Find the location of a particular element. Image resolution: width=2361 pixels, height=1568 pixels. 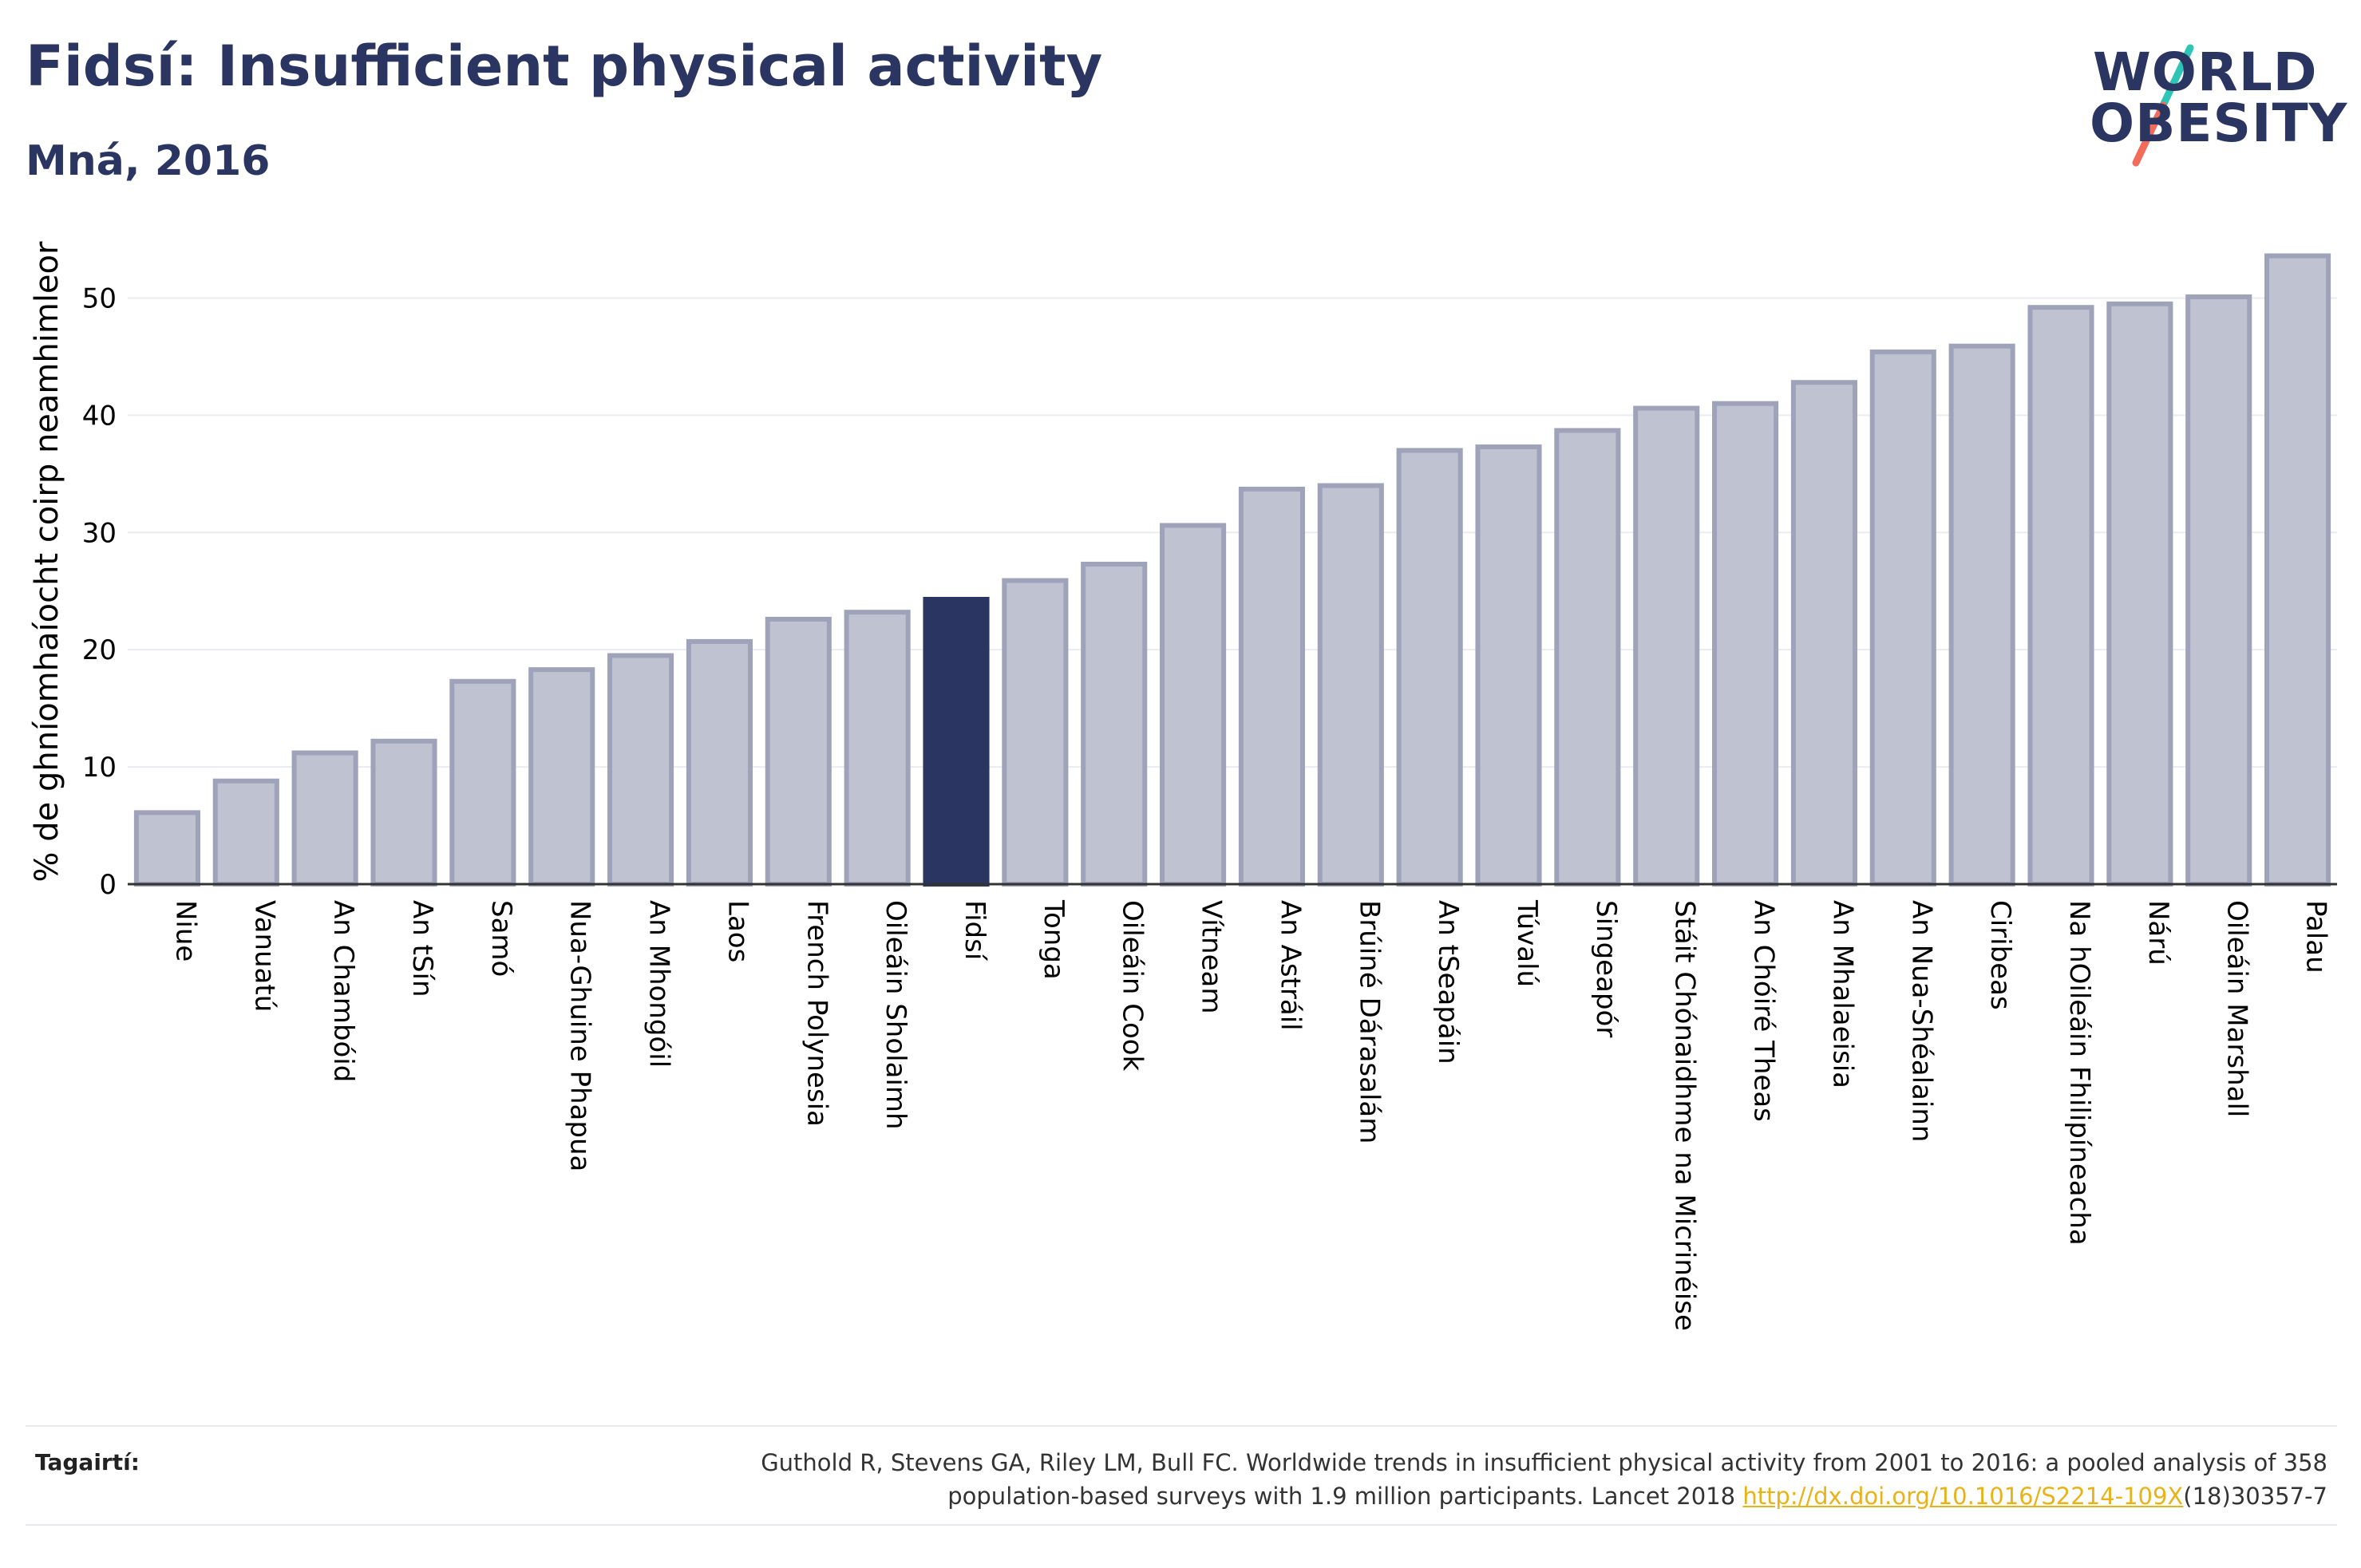

x-tick-label: Nua-Ghuine Phapua is located at coordinates (580, 1035).